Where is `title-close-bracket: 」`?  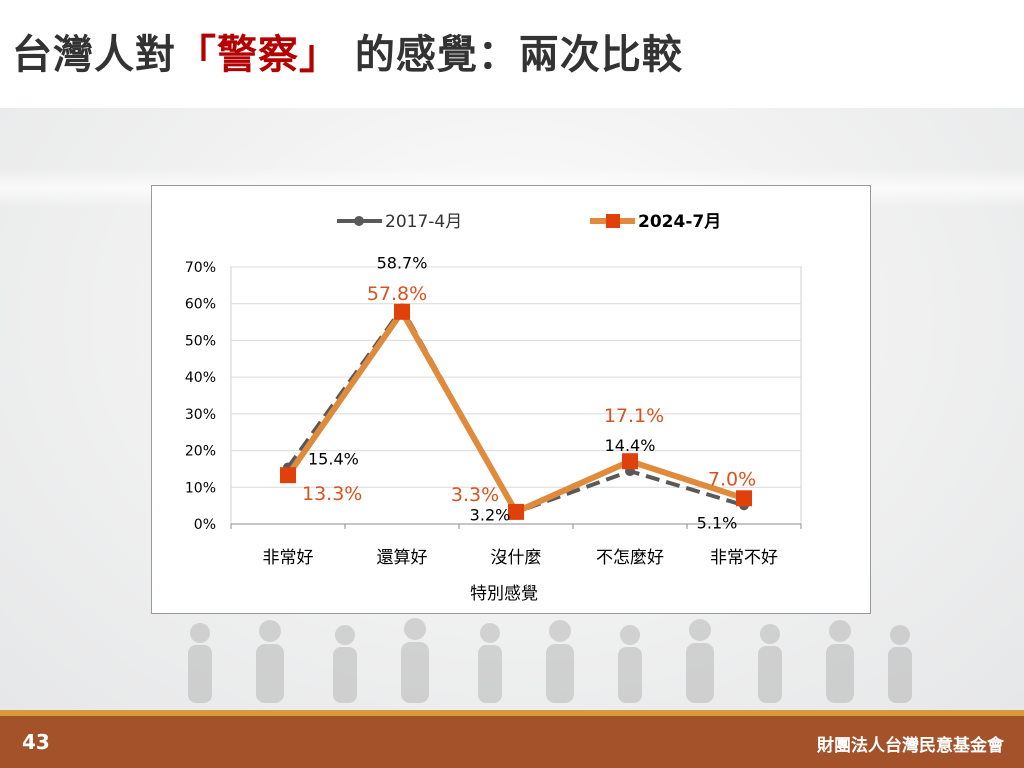
title-close-bracket: 」 is located at coordinates (319, 55).